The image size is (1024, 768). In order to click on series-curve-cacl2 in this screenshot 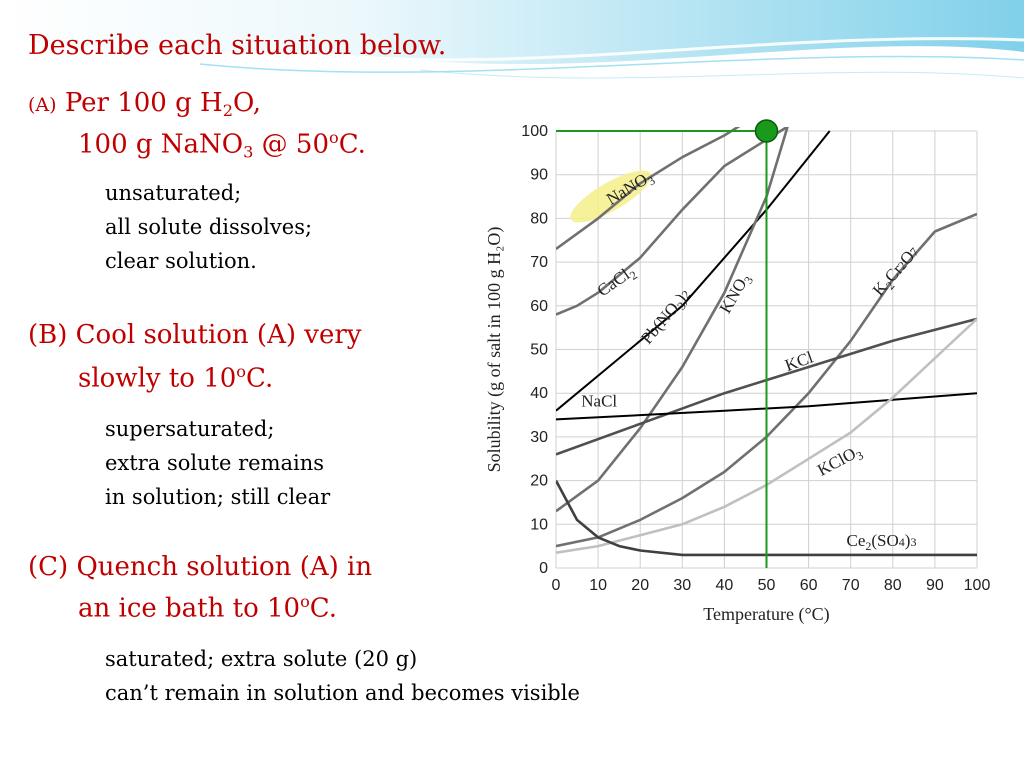, I will do `click(672, 221)`.